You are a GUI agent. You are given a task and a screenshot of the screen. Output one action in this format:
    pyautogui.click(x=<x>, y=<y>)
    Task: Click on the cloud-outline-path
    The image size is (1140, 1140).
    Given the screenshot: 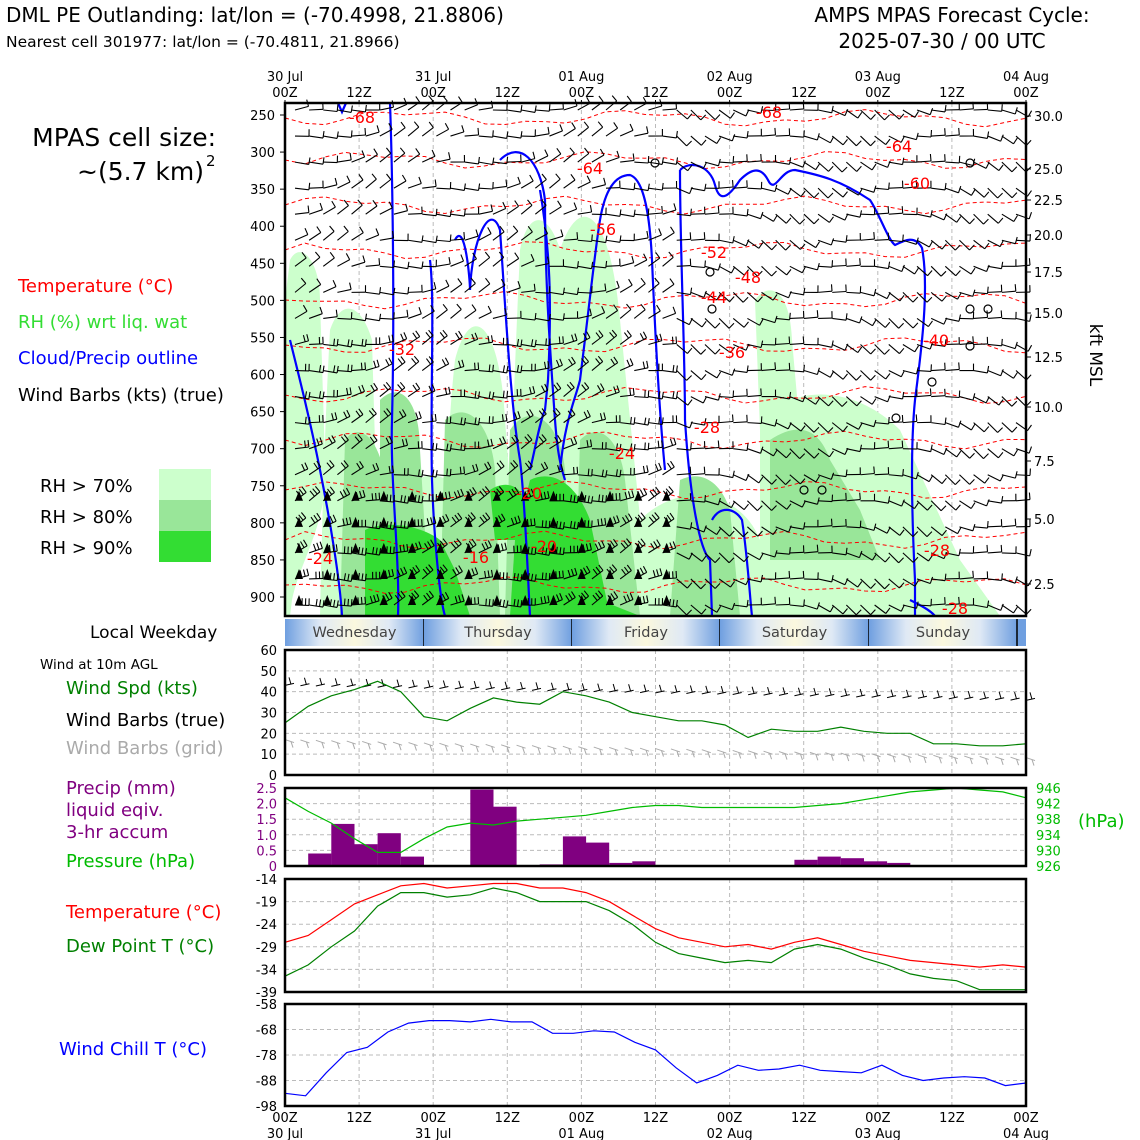 What is the action you would take?
    pyautogui.click(x=696, y=393)
    